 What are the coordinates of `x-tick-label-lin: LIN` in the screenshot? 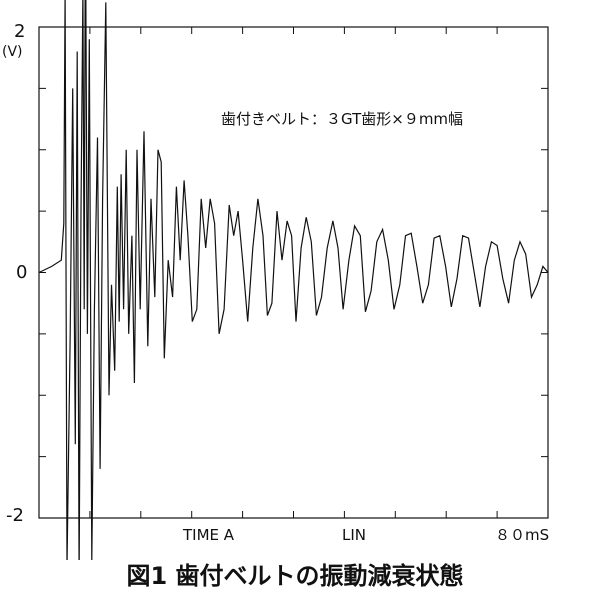 It's located at (354, 535).